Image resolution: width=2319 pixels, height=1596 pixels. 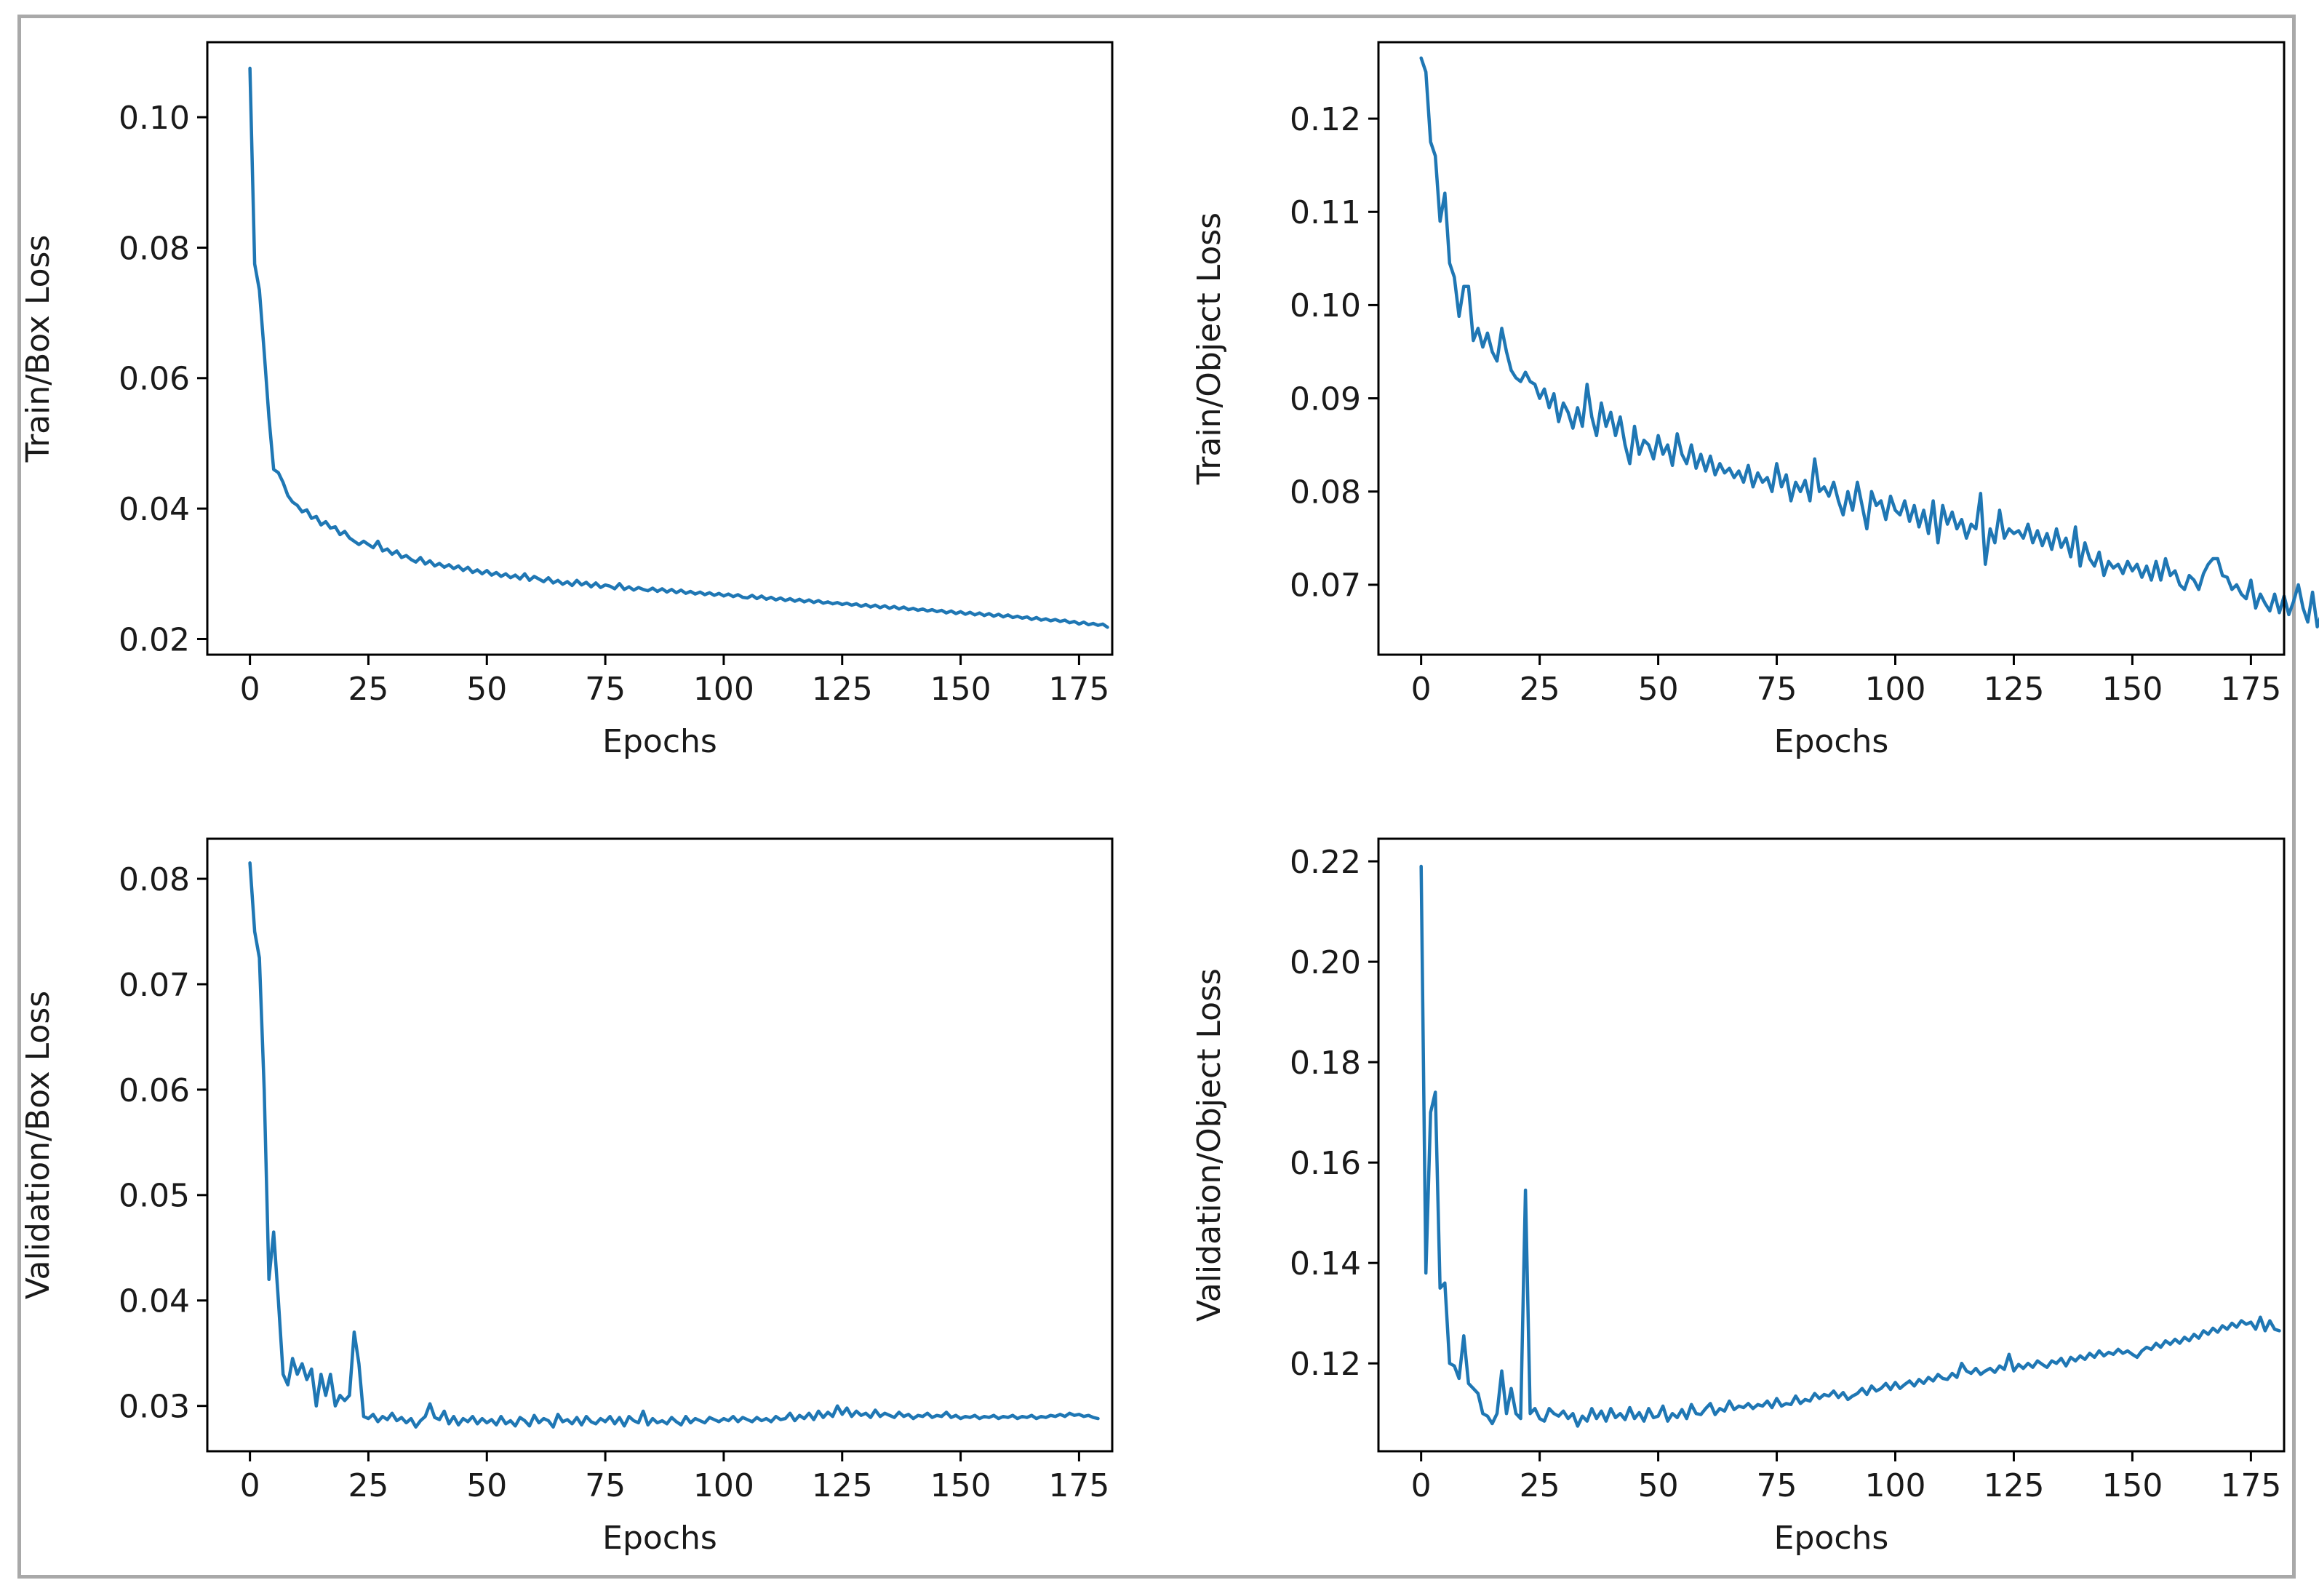 What do you see at coordinates (1325, 1063) in the screenshot?
I see `y-tick-label: 0.18` at bounding box center [1325, 1063].